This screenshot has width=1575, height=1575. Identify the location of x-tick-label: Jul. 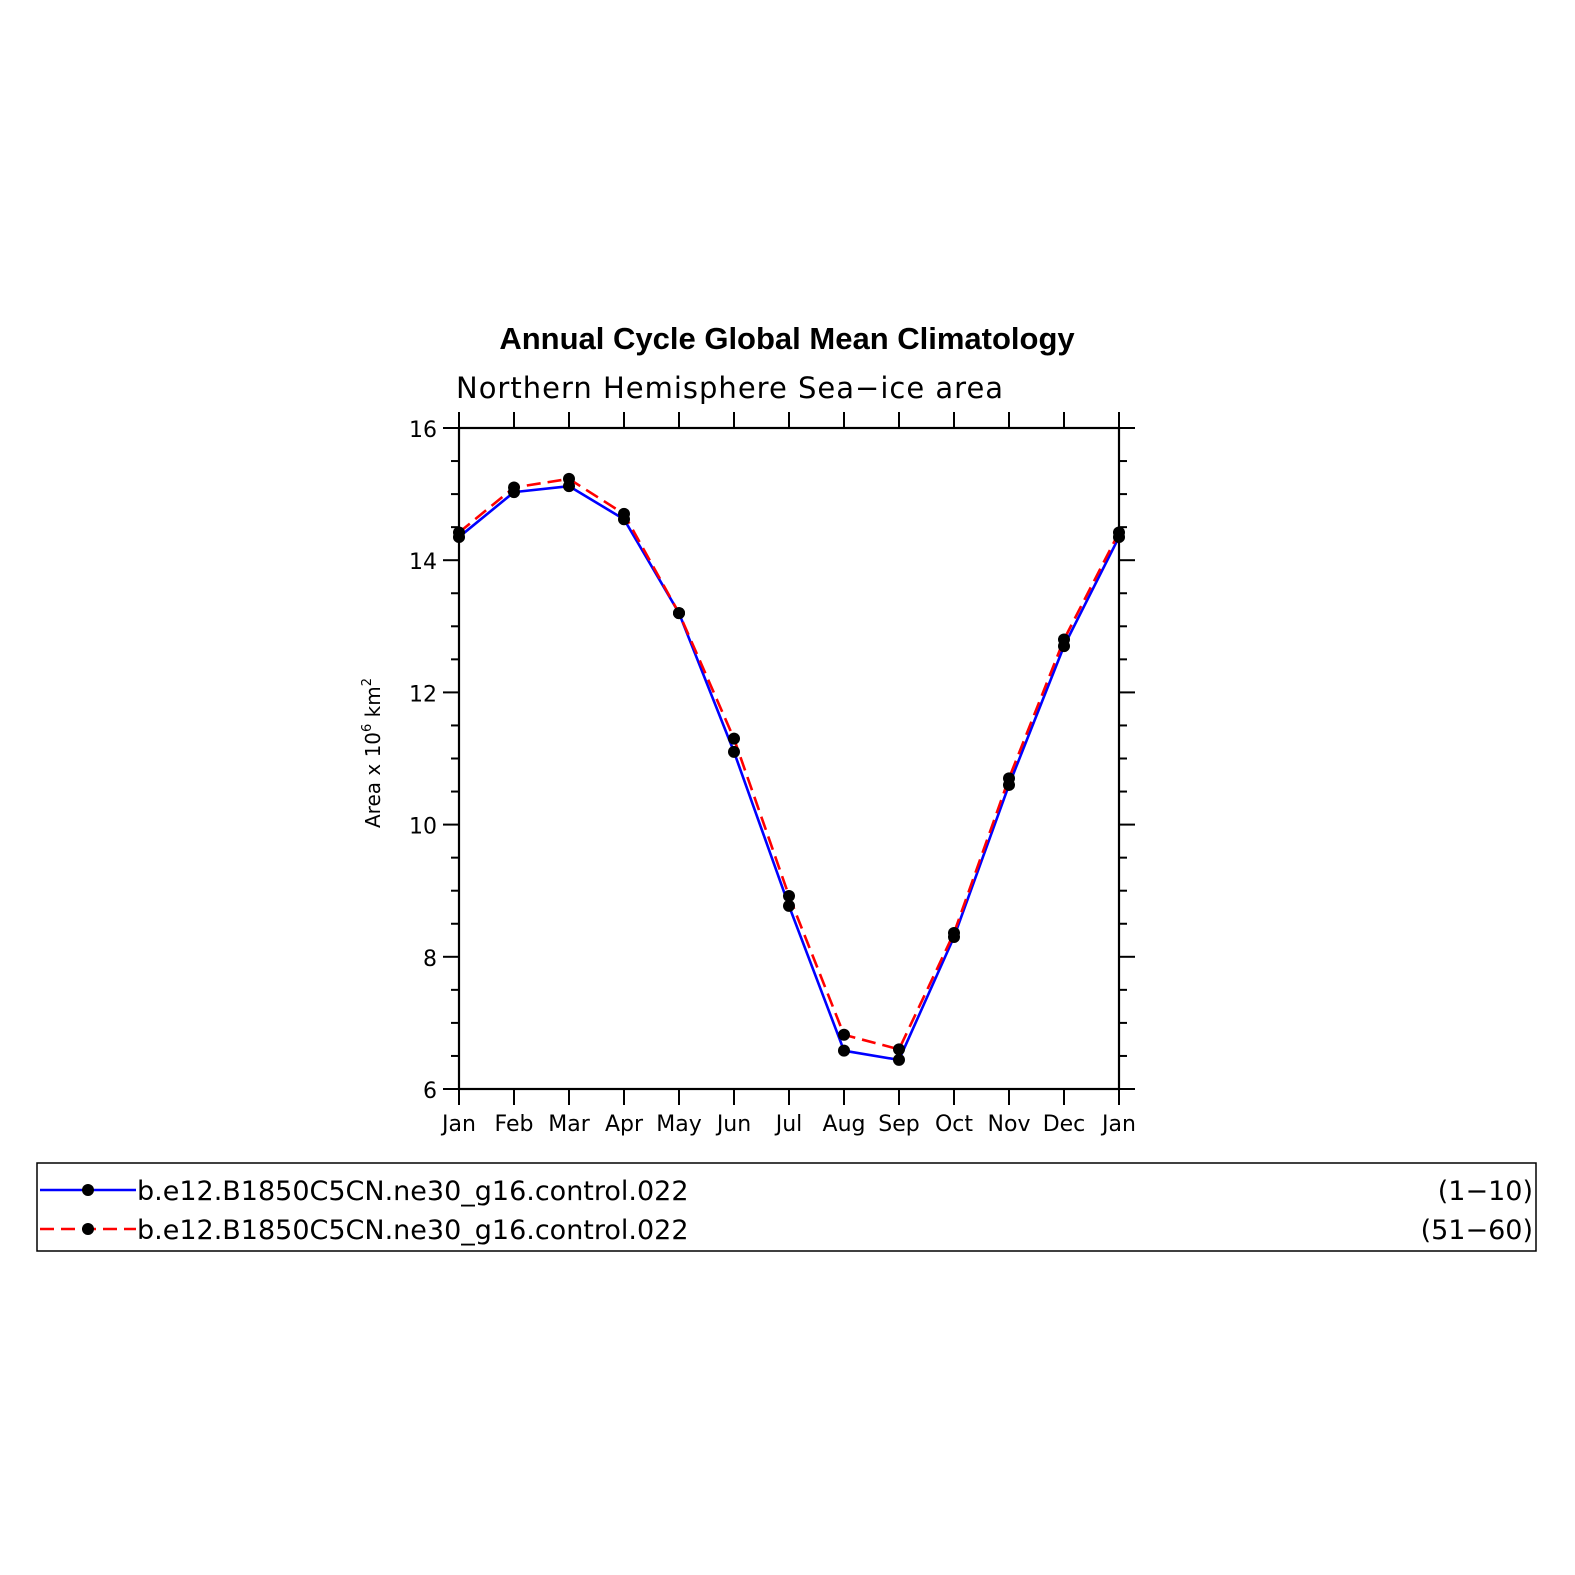
(788, 1124).